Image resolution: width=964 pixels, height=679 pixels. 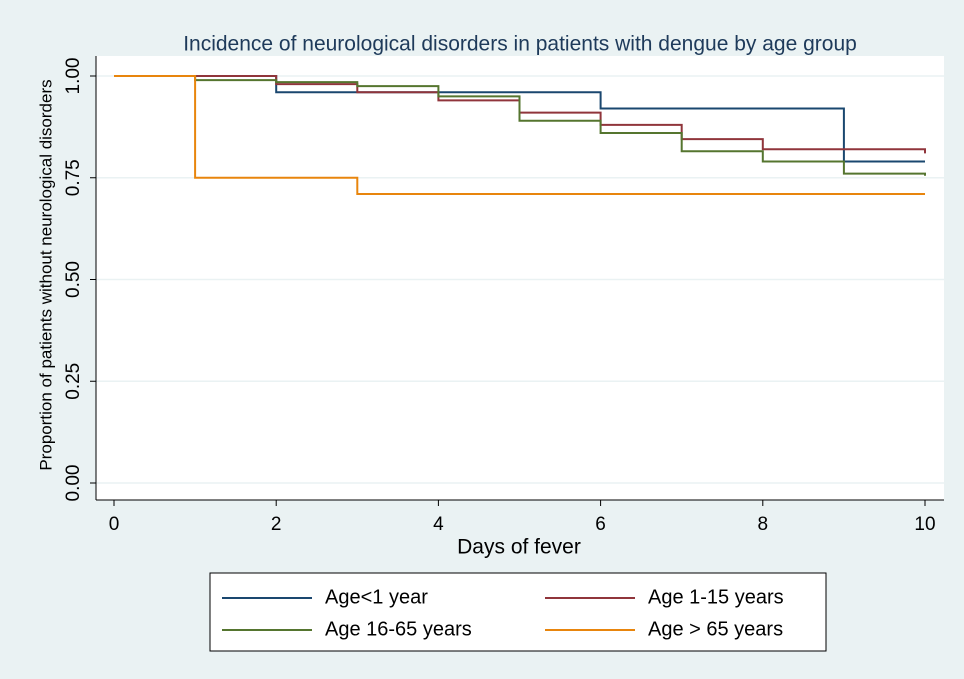 I want to click on legend-label: Age 16-65 years, so click(x=398, y=629).